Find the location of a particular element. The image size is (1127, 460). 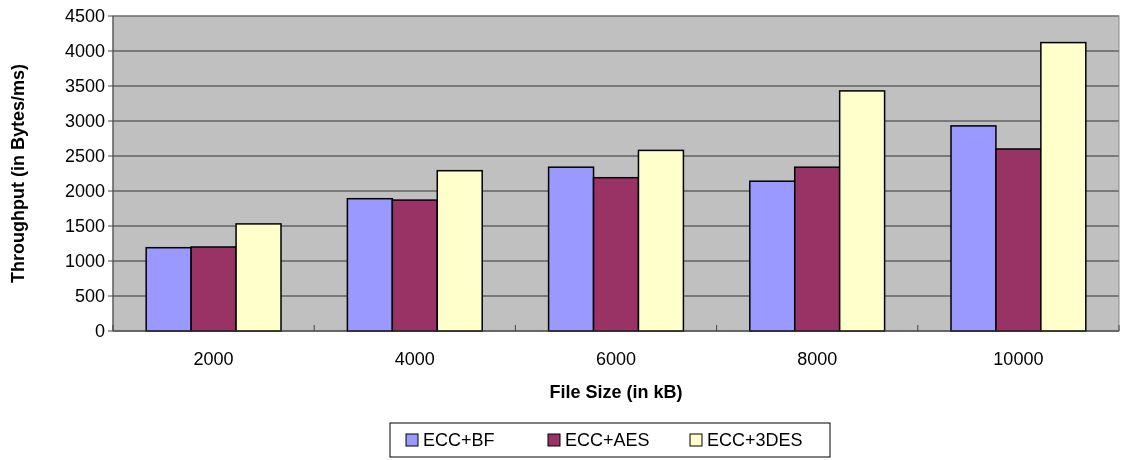

y-tick-label: 1500 is located at coordinates (84, 226).